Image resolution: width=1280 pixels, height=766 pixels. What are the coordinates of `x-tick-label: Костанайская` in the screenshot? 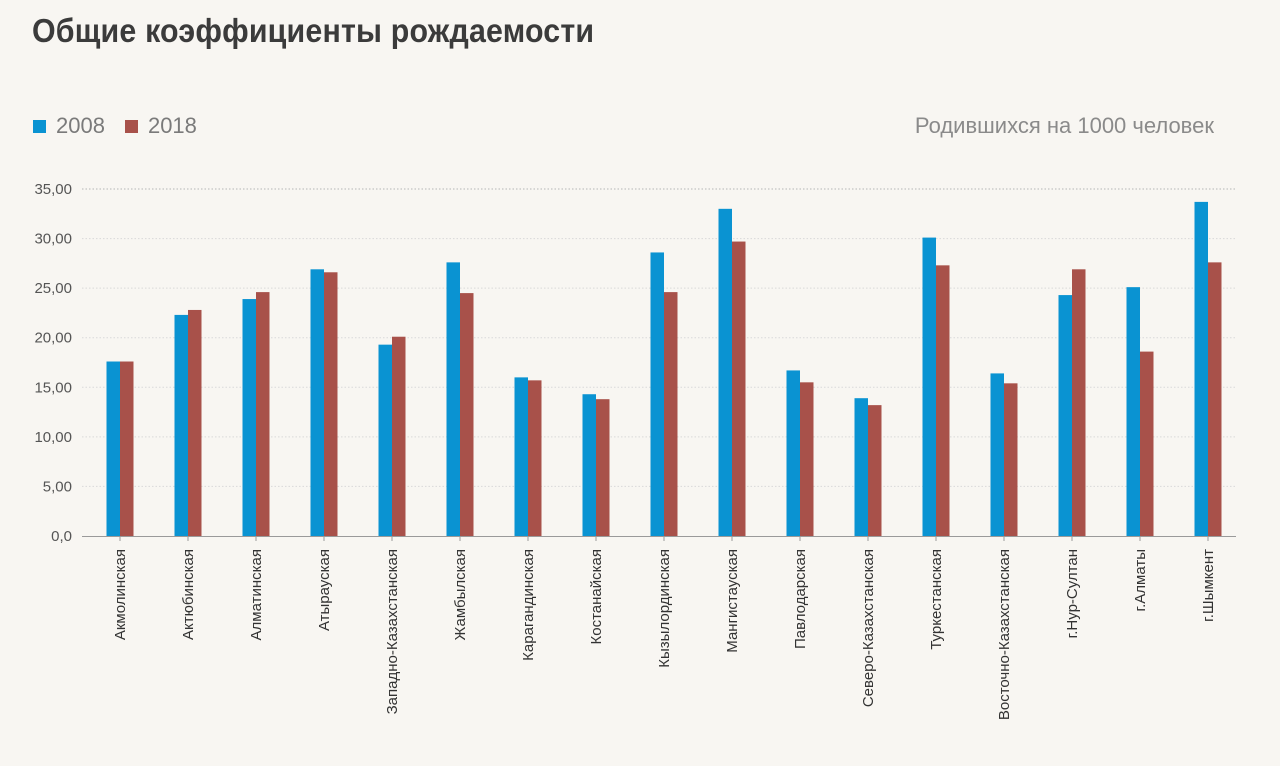 It's located at (596, 597).